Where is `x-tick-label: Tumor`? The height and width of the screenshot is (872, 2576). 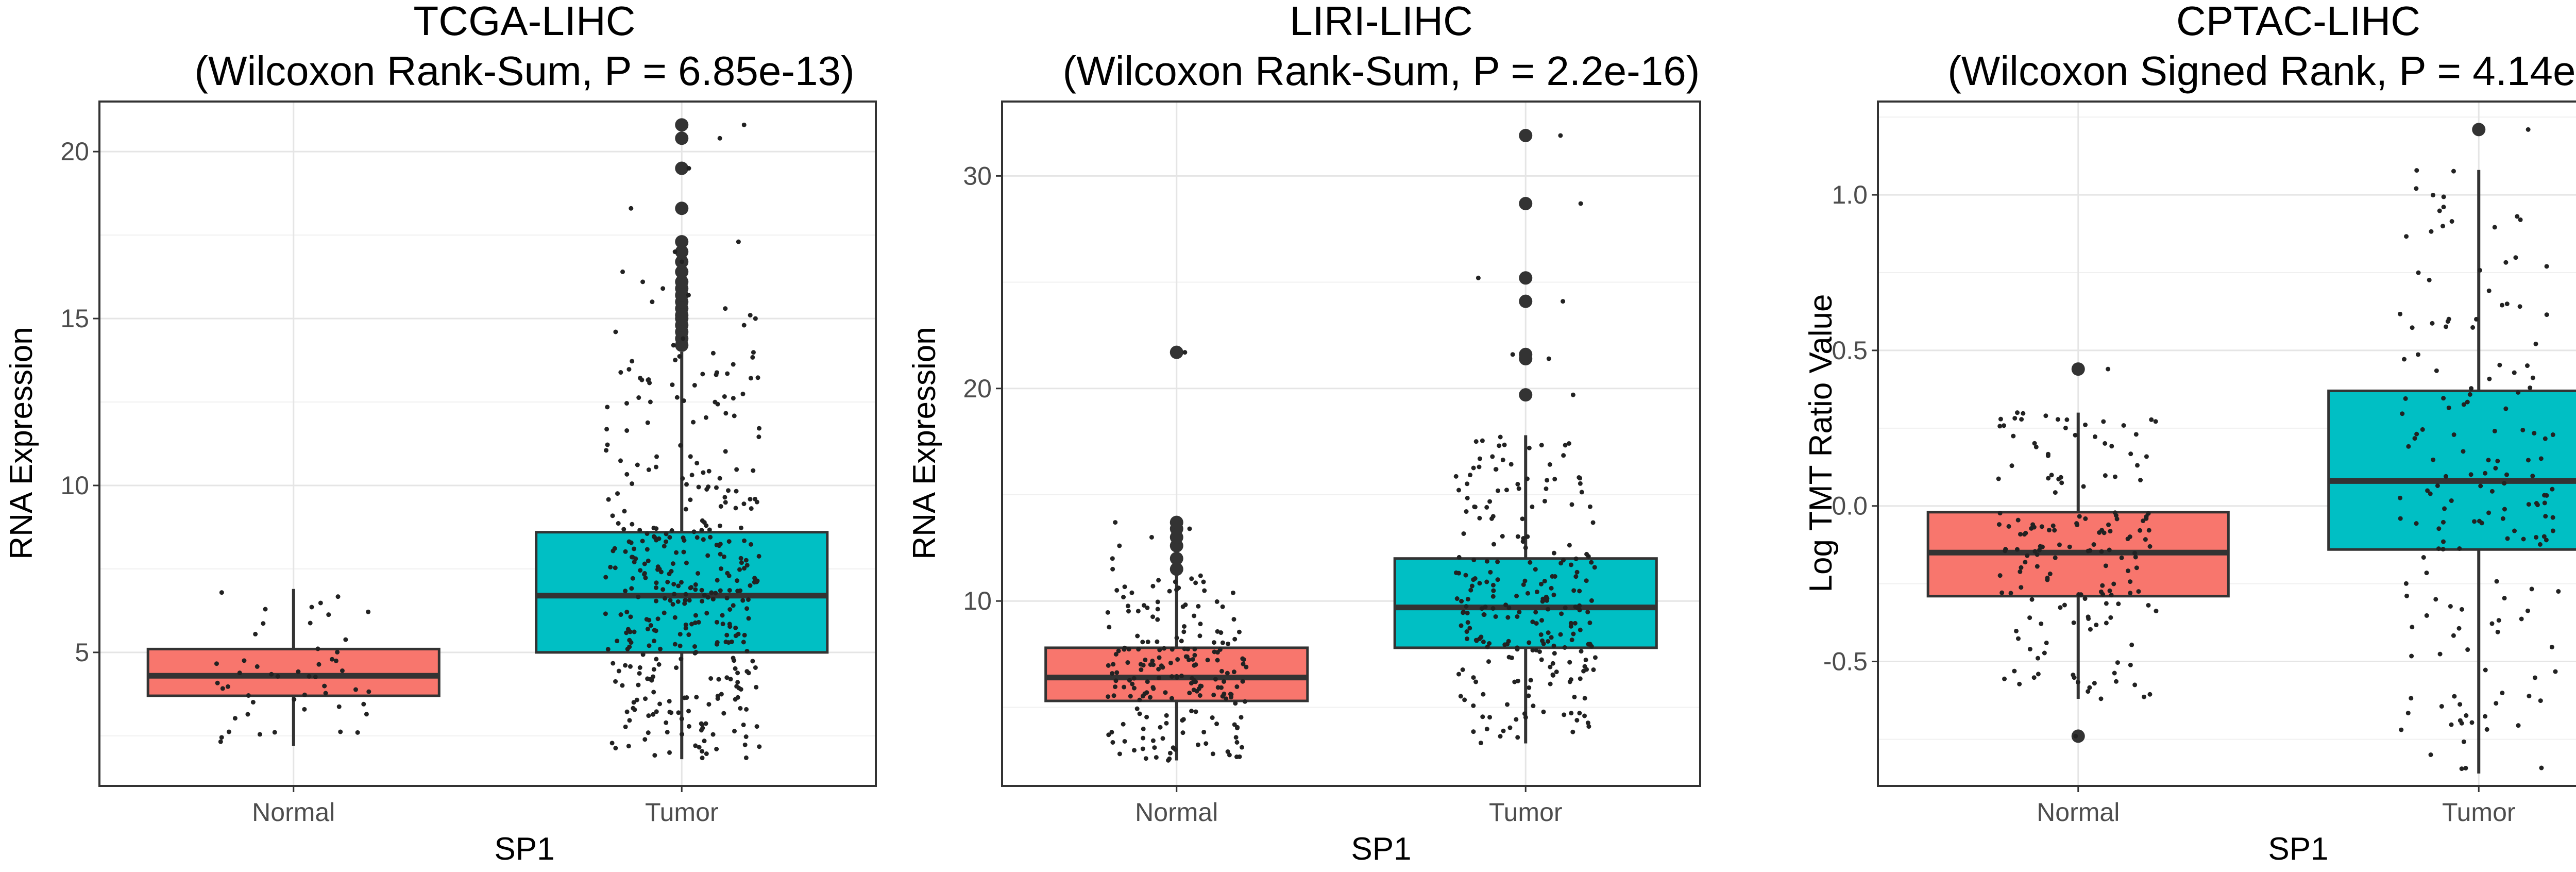 x-tick-label: Tumor is located at coordinates (682, 812).